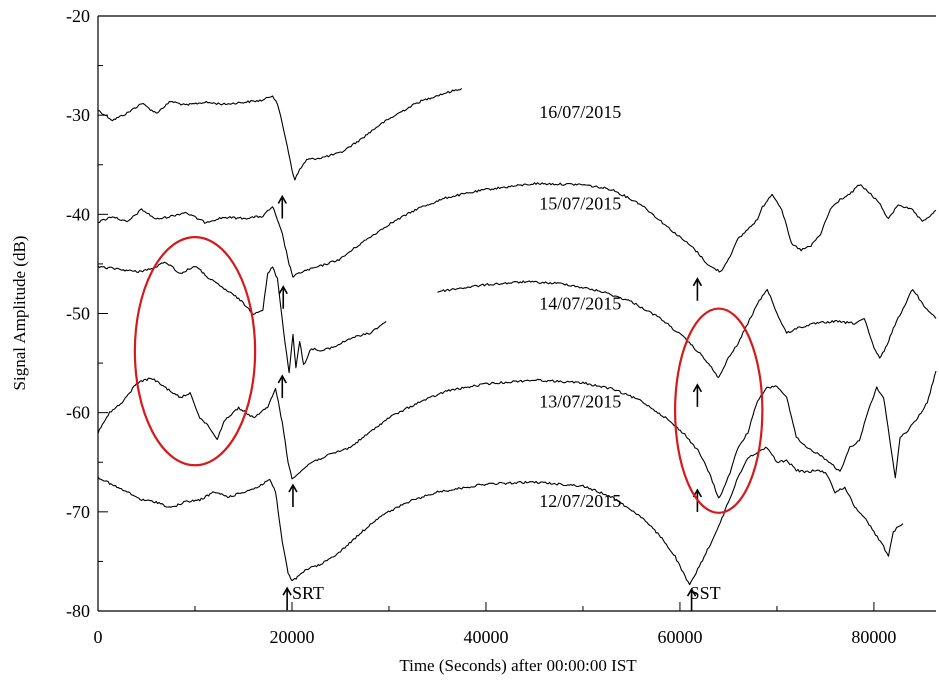  Describe the element at coordinates (78, 115) in the screenshot. I see `y-tick-label: -30` at that location.